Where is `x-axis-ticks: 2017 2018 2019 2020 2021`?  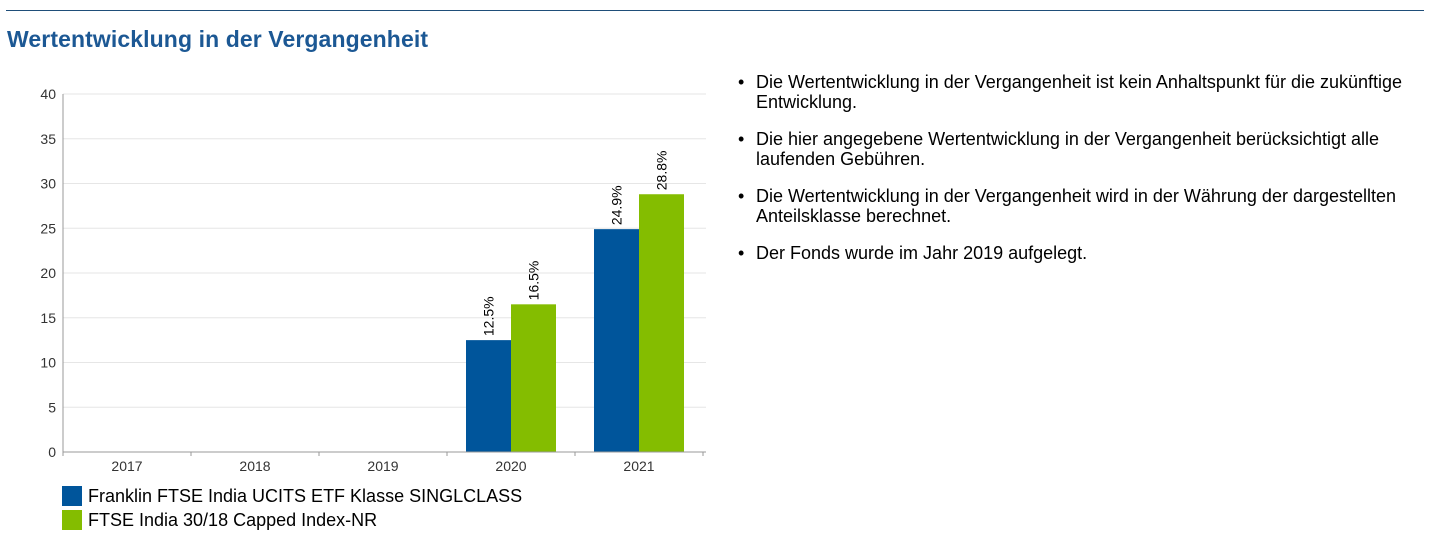
x-axis-ticks: 2017 2018 2019 2020 2021 is located at coordinates (382, 466).